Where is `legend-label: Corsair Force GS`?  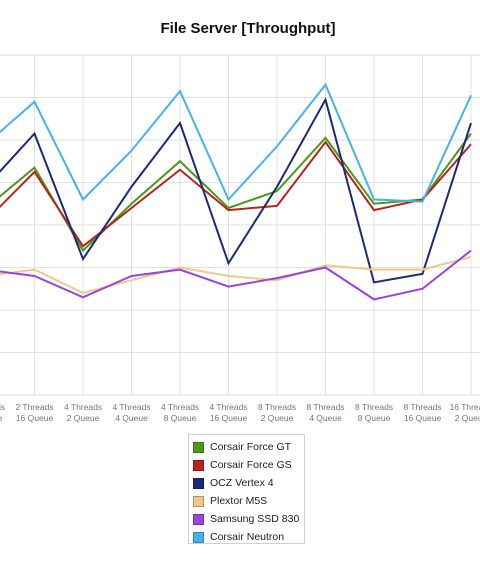
legend-label: Corsair Force GS is located at coordinates (251, 465).